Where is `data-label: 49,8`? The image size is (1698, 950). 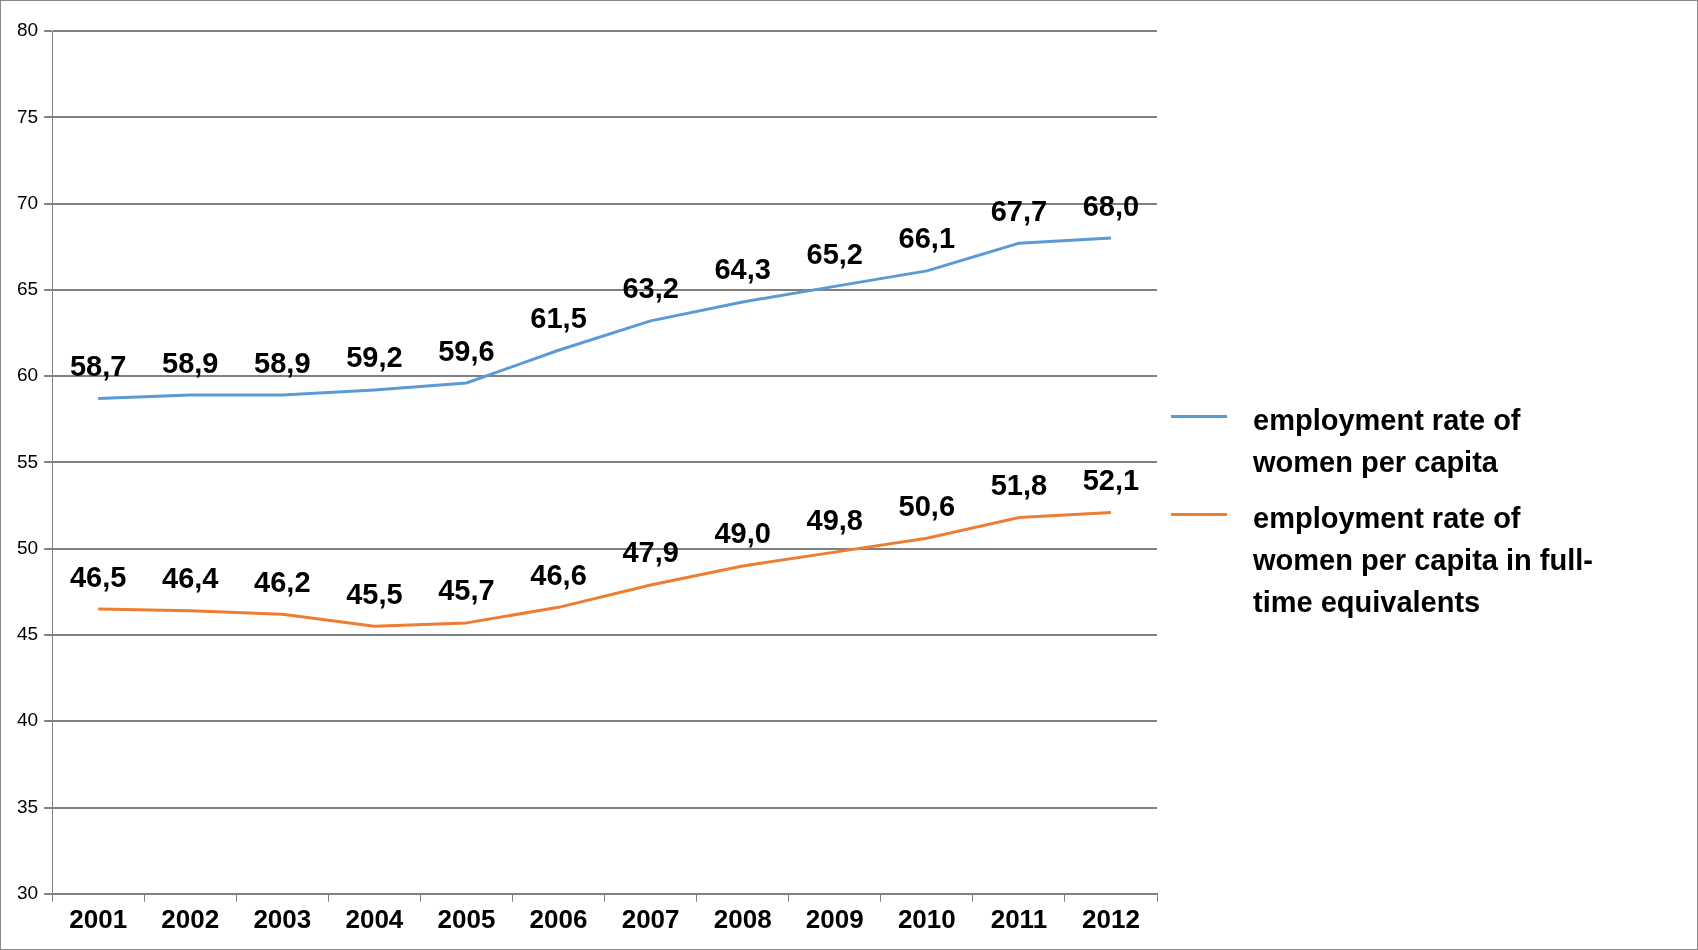
data-label: 49,8 is located at coordinates (834, 519).